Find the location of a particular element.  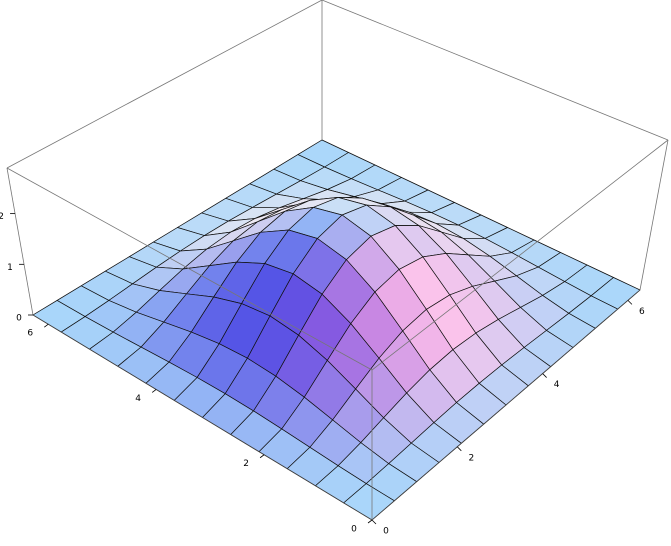

x-tick-label: 6 is located at coordinates (642, 312).